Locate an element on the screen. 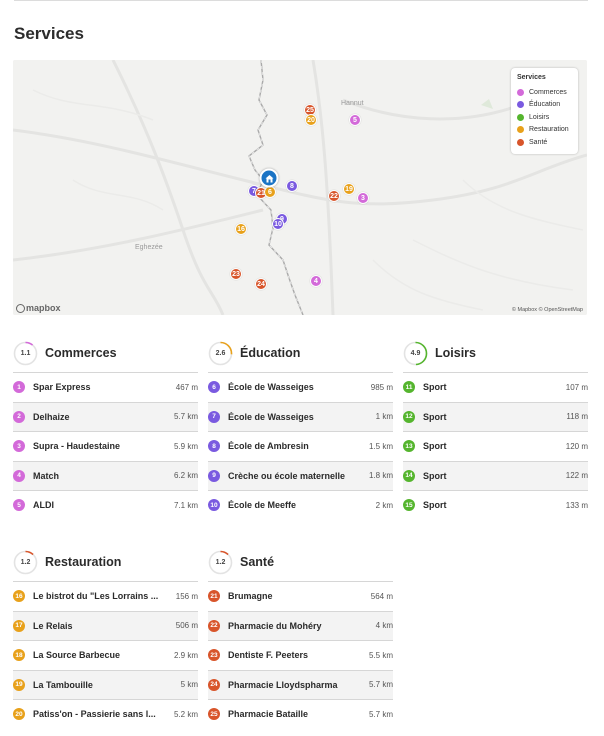 Image resolution: width=604 pixels, height=736 pixels. list-item: 23 Dentiste F. Peeters 5.5 km is located at coordinates (300, 655).